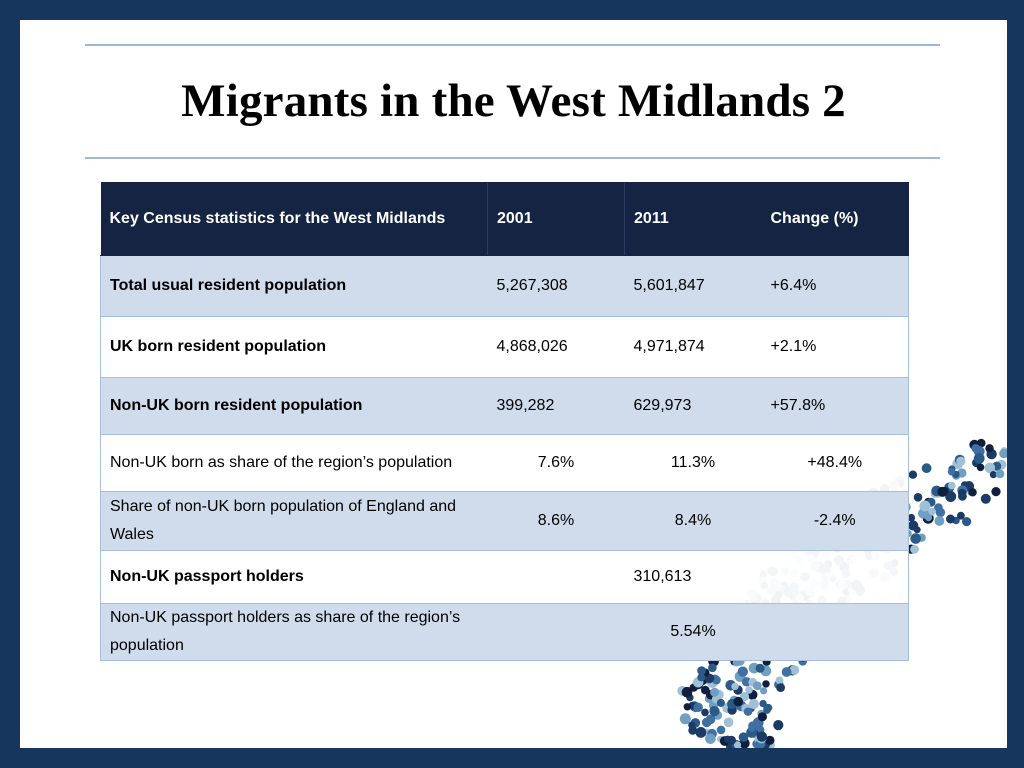  I want to click on cell-change: +6.4%, so click(835, 286).